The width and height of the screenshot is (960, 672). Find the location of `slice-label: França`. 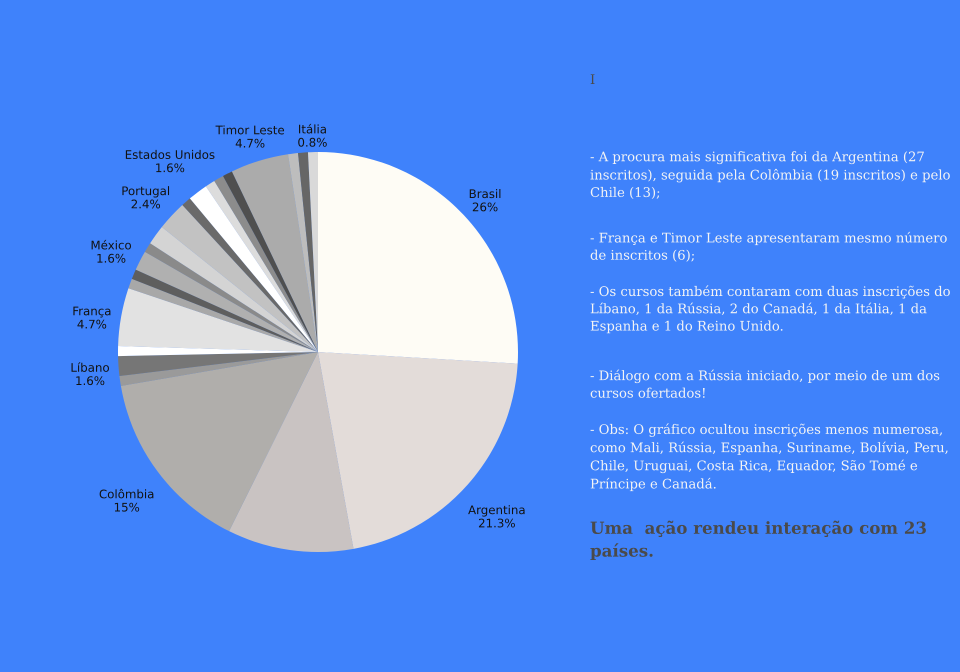

slice-label: França is located at coordinates (91, 312).